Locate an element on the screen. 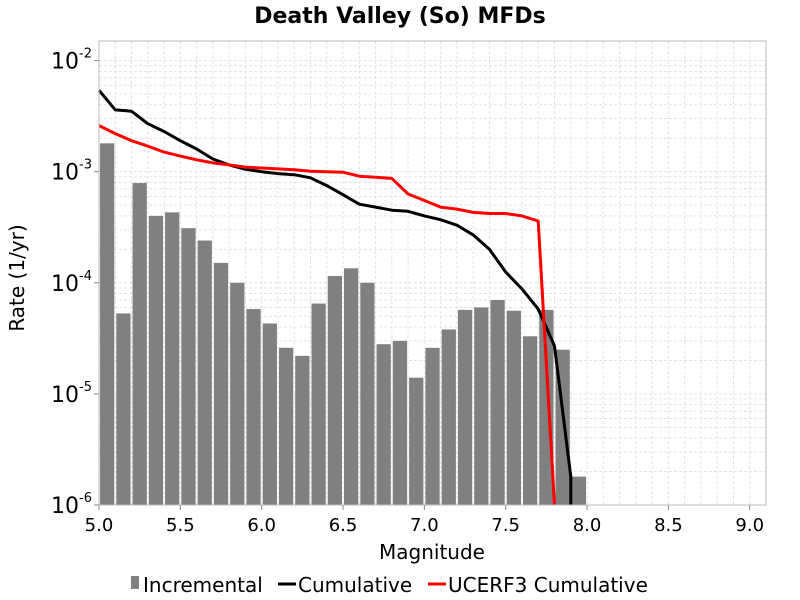 The image size is (800, 600). y-tick-label: 10⁻⁴ is located at coordinates (71, 283).